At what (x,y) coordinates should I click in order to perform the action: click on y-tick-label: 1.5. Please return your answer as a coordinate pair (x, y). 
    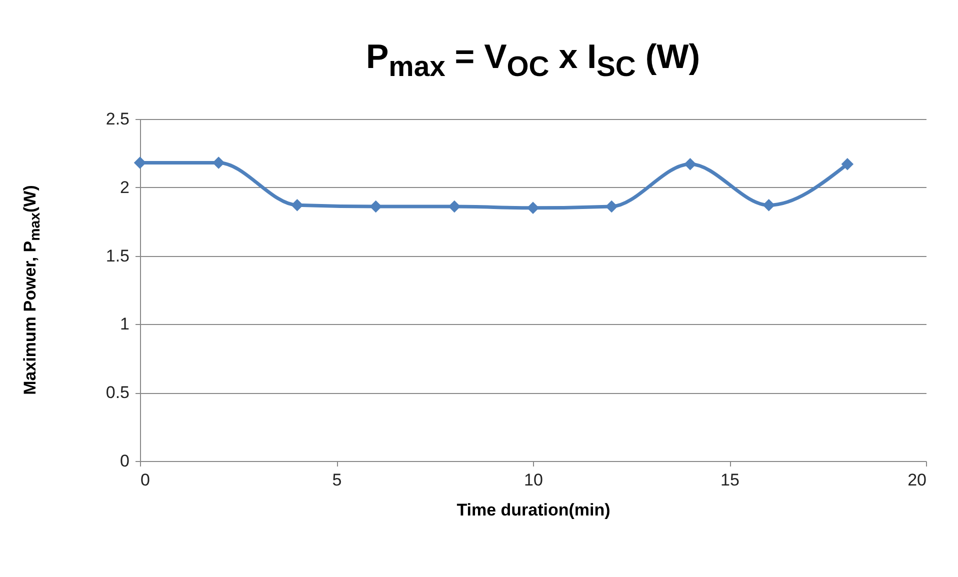
    Looking at the image, I should click on (118, 256).